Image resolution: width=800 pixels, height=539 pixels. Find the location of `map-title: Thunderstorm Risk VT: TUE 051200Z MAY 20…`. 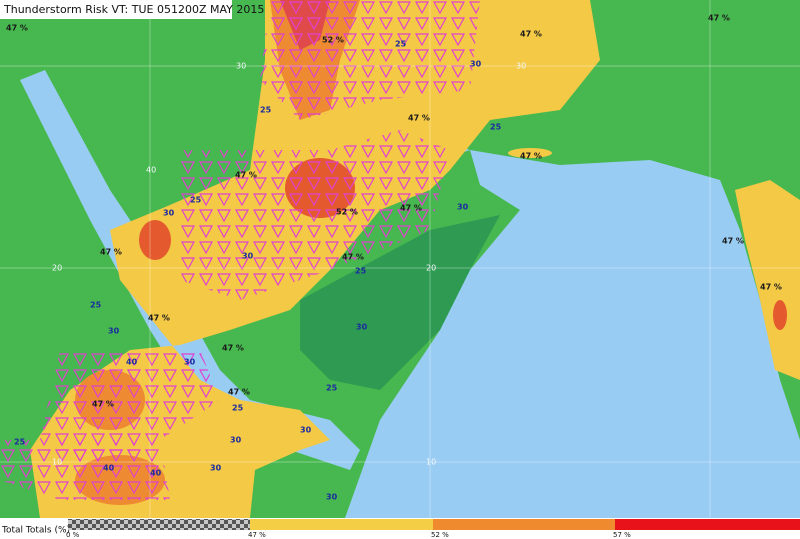

map-title: Thunderstorm Risk VT: TUE 051200Z MAY 20… is located at coordinates (133, 9).